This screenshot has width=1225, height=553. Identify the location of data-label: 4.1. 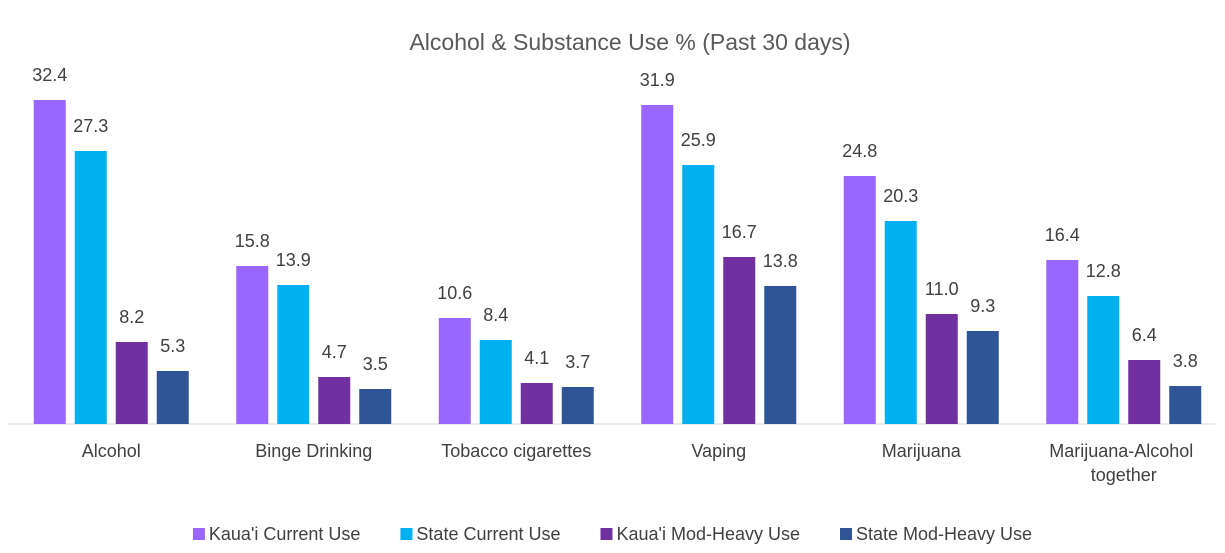
(536, 358).